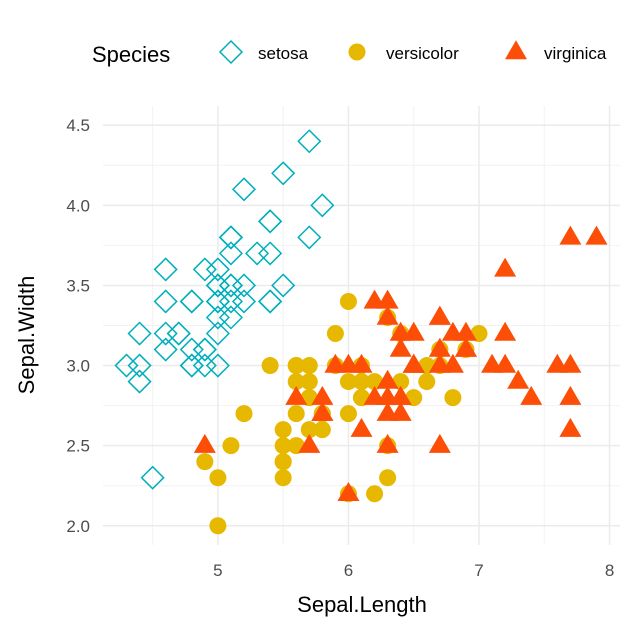 Image resolution: width=633 pixels, height=633 pixels. What do you see at coordinates (78, 446) in the screenshot?
I see `y-tick-label: 2.5` at bounding box center [78, 446].